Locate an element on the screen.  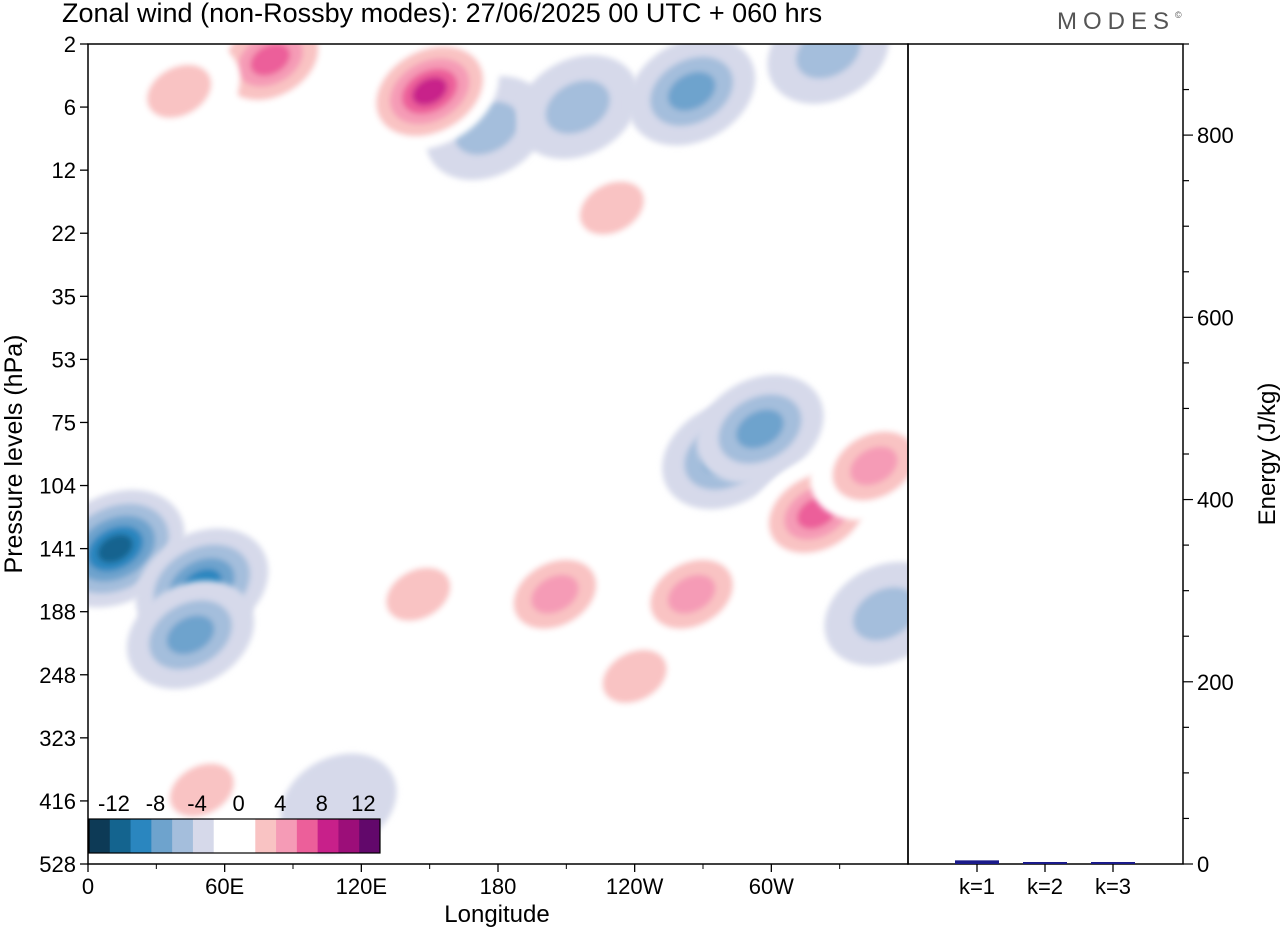
y-tick-label: 2 is located at coordinates (70, 44).